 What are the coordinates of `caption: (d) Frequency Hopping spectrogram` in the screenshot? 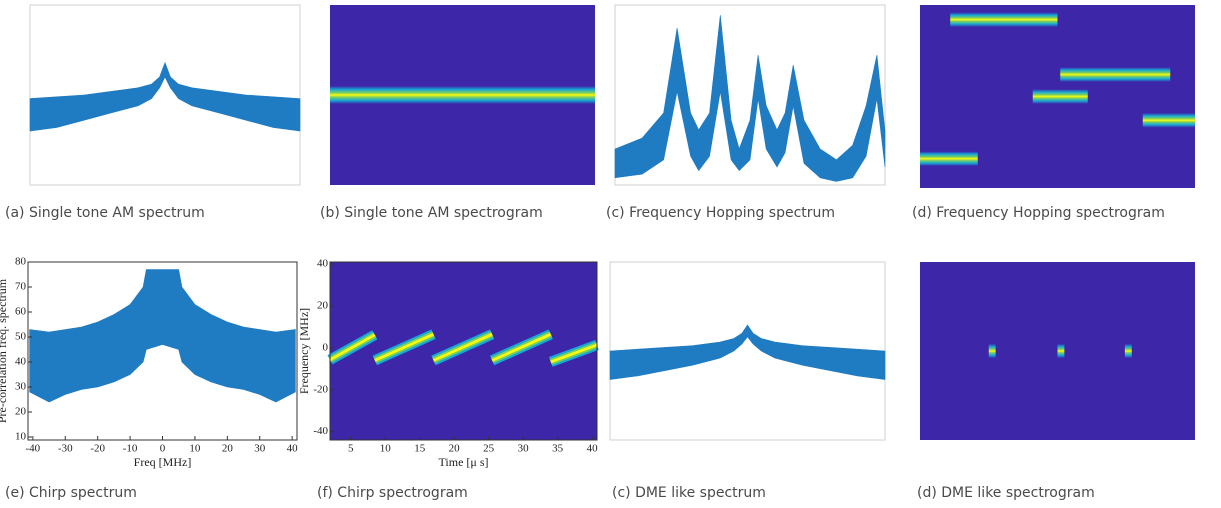 It's located at (1038, 213).